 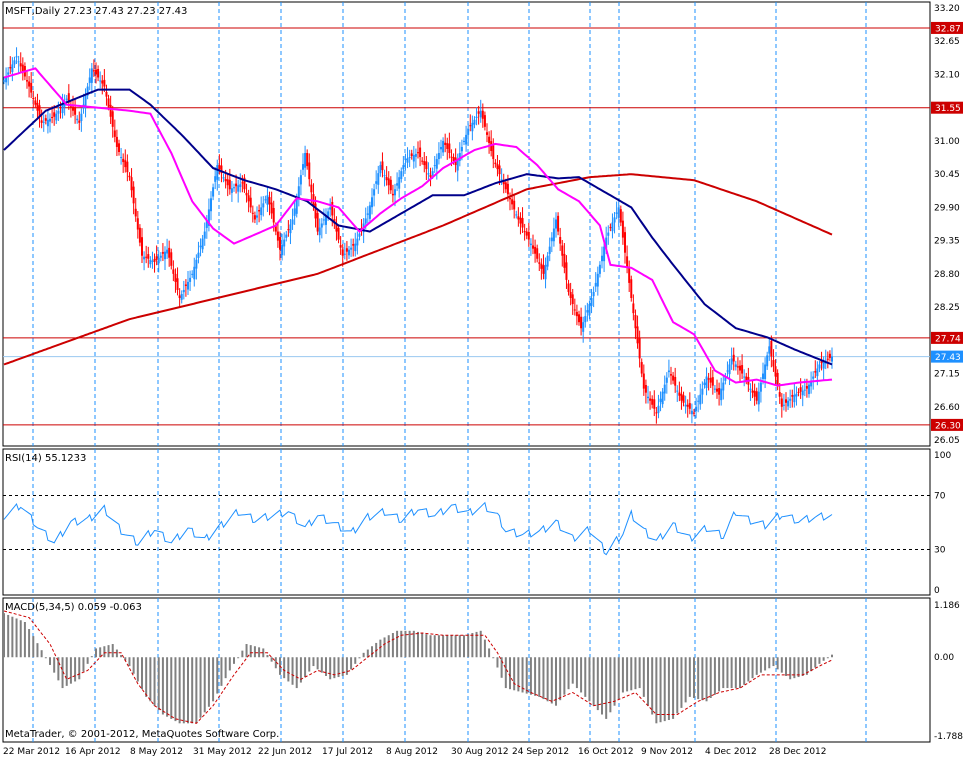 What do you see at coordinates (667, 752) in the screenshot?
I see `date-axis-tick: 9 Nov 2012` at bounding box center [667, 752].